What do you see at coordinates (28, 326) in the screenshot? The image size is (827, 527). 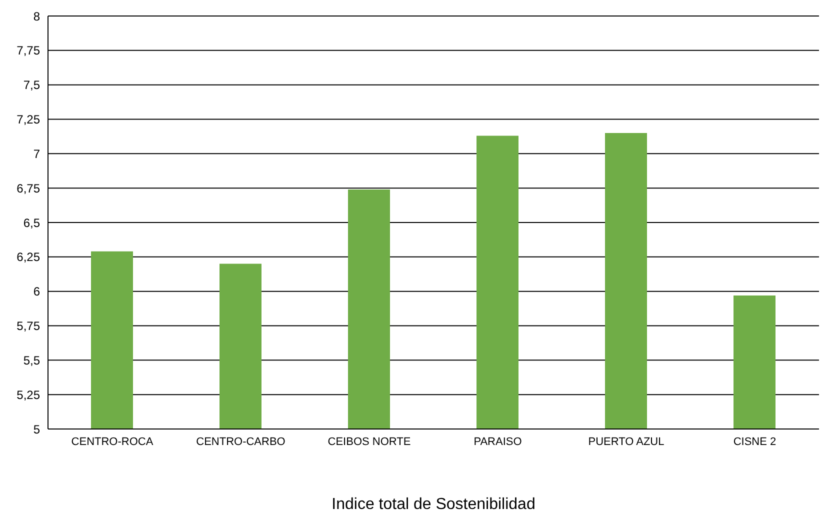 I see `y-tick-label: 5,75` at bounding box center [28, 326].